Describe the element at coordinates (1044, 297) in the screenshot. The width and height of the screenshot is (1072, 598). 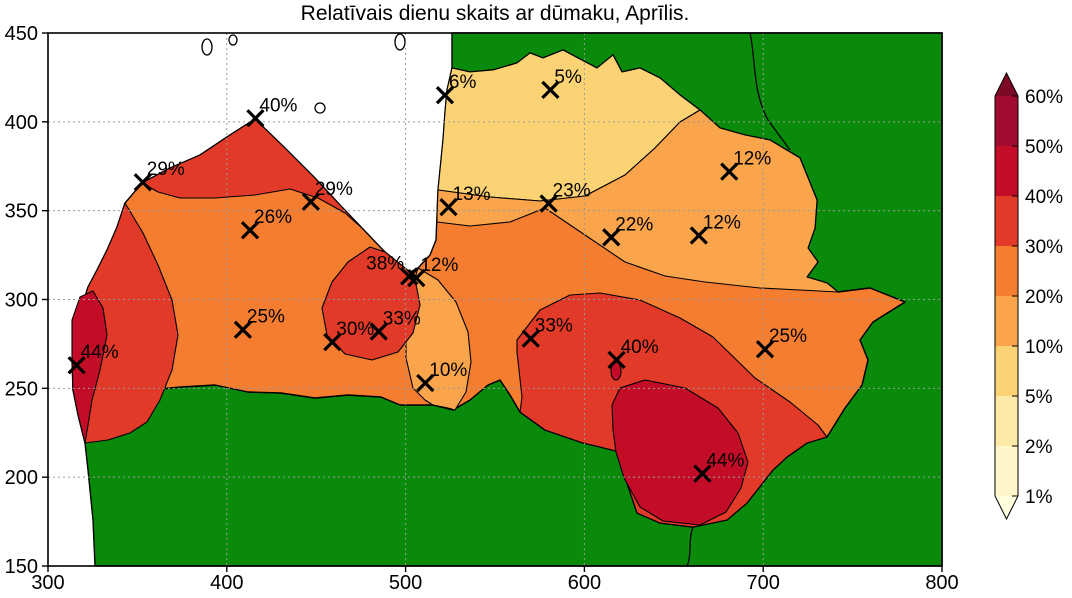
I see `colorbar-tick-label: 20%` at that location.